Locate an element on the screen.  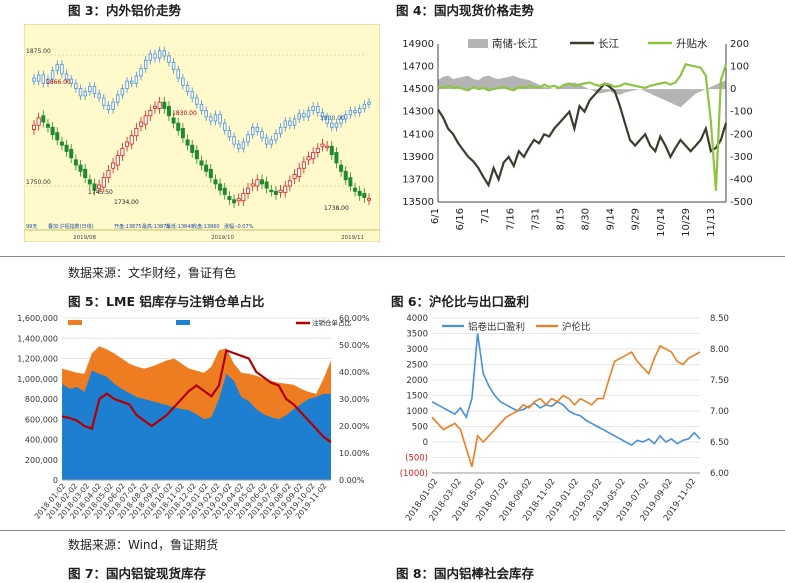
f3-footer-text: 收盘:13860 is located at coordinates (206, 226).